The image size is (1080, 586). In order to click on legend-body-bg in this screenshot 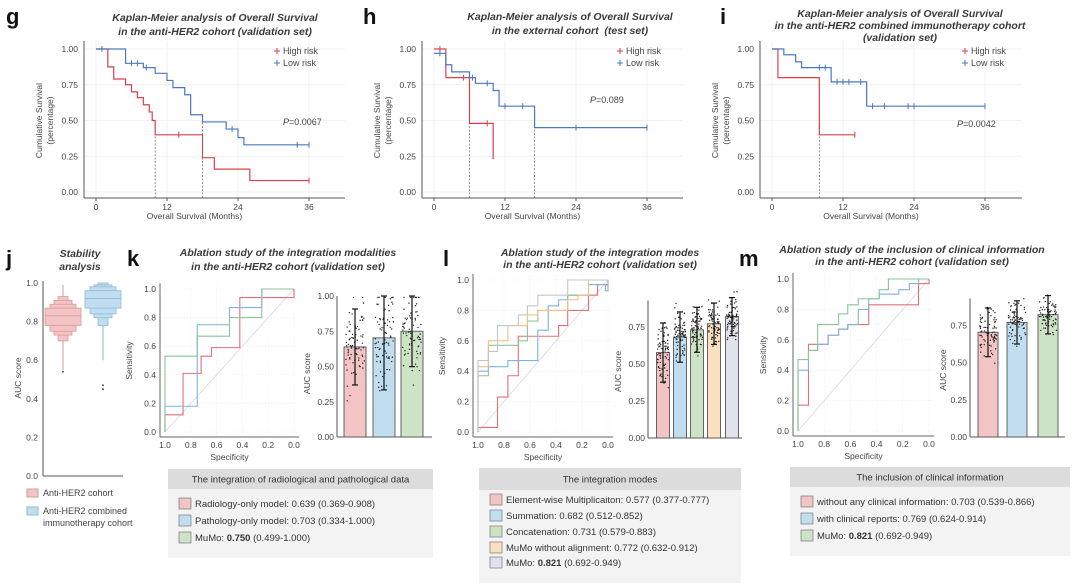, I will do `click(610, 536)`.